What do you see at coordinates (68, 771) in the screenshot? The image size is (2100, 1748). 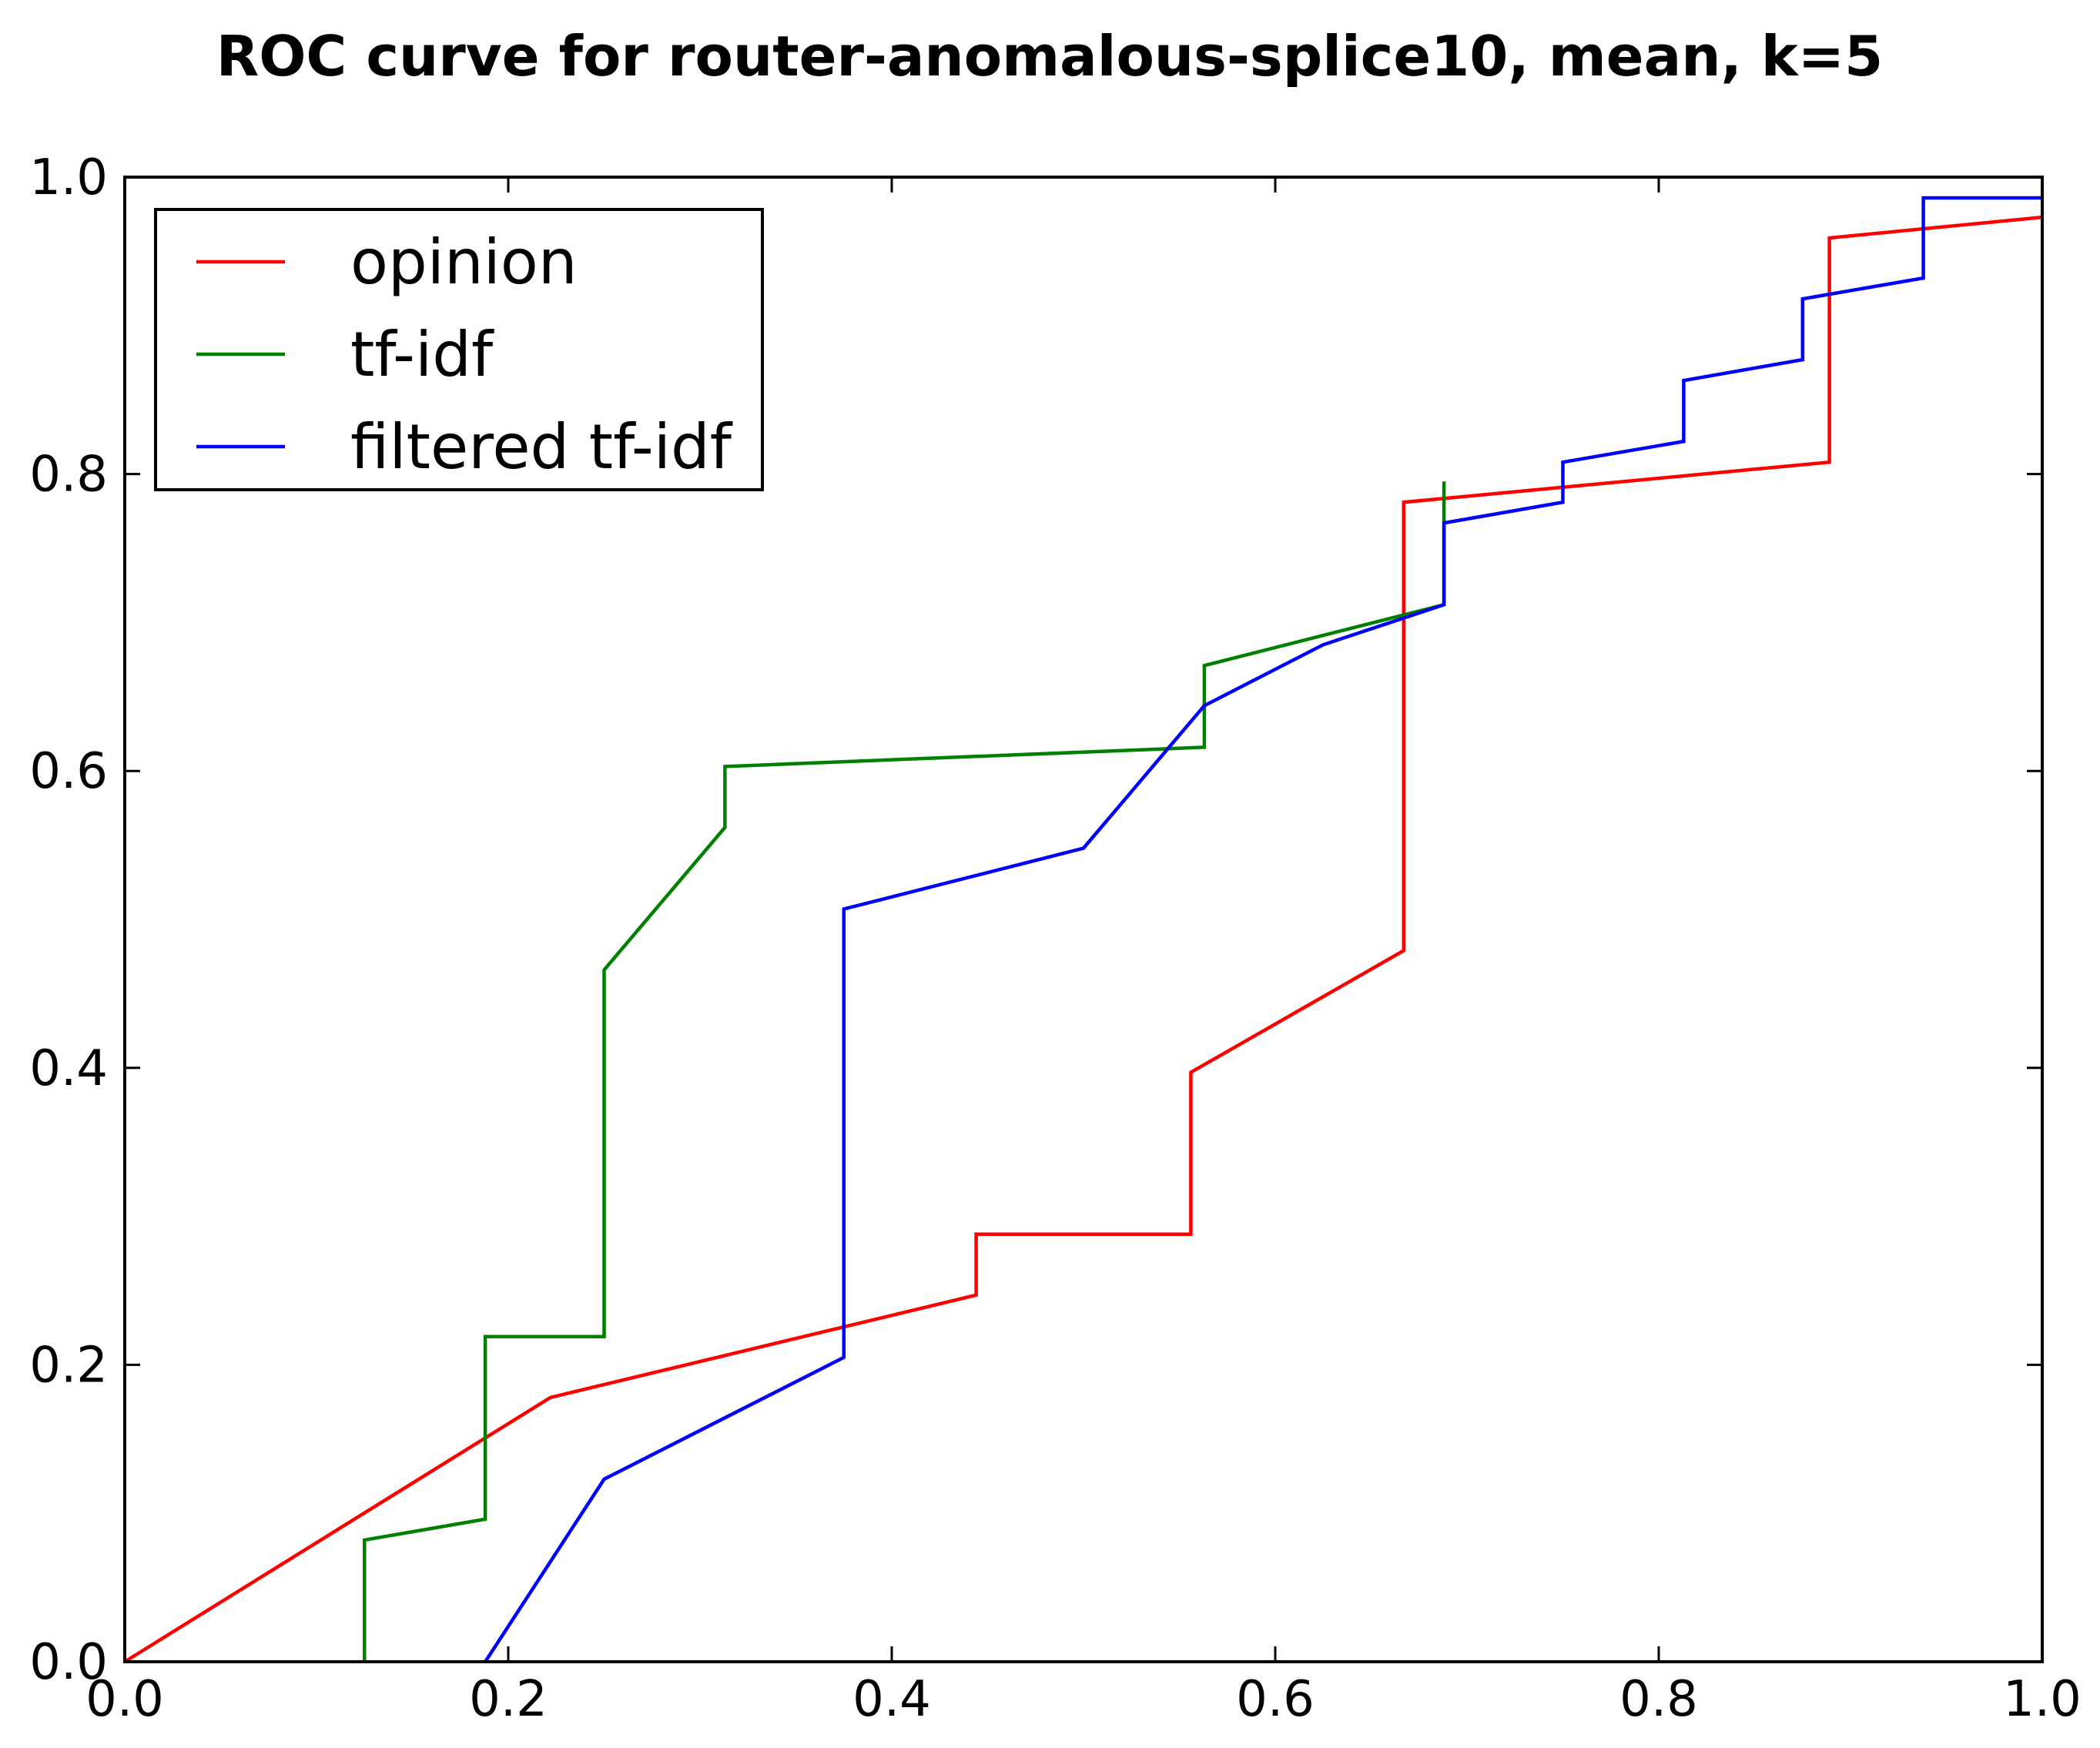 I see `y-tick-label: 0.6` at bounding box center [68, 771].